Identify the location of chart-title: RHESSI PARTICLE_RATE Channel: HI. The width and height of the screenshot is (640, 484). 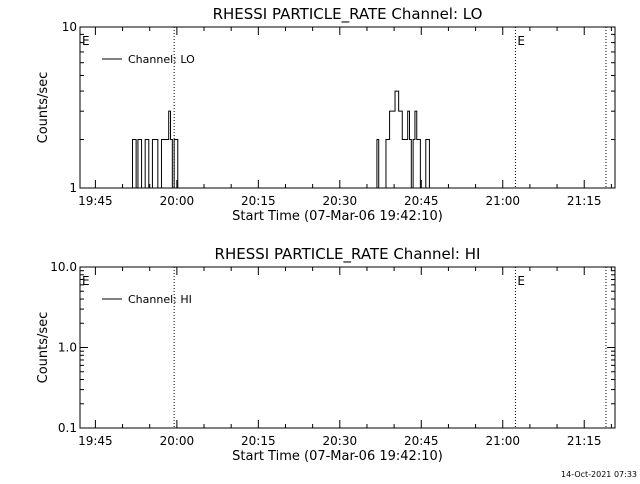
(348, 254).